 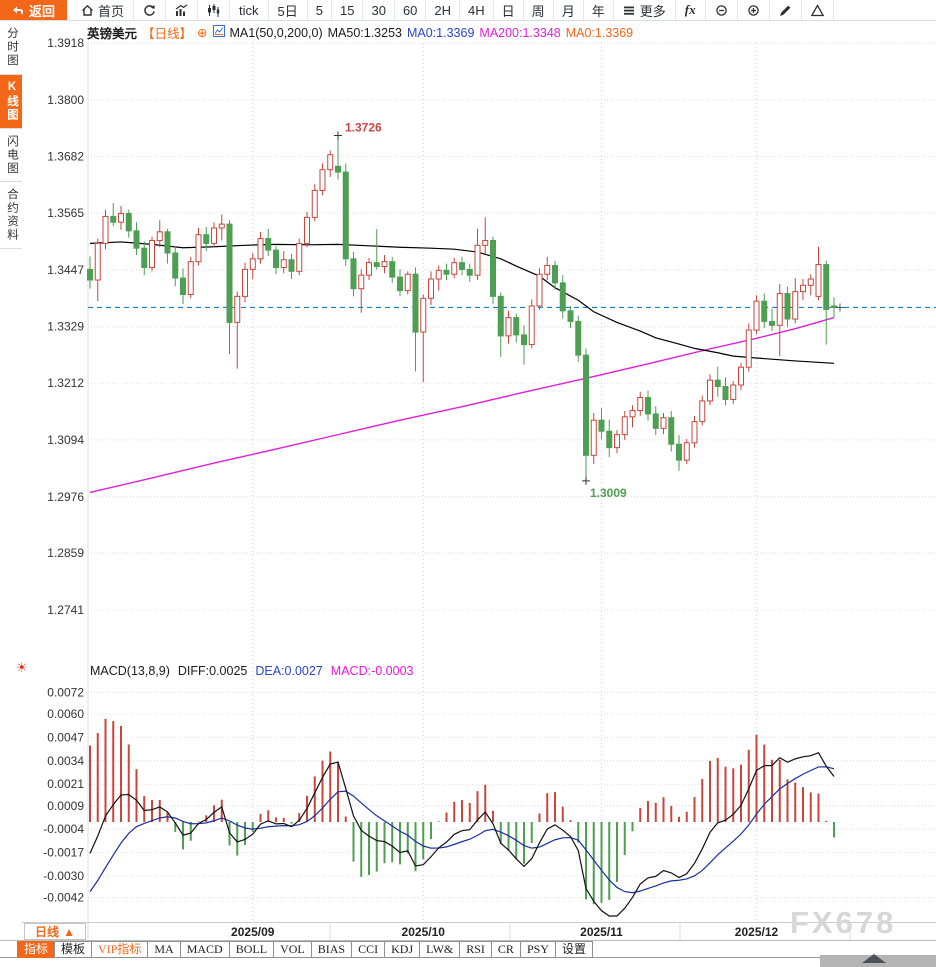 I want to click on sidebar-item-contract-info: 合约资料, so click(x=11, y=215).